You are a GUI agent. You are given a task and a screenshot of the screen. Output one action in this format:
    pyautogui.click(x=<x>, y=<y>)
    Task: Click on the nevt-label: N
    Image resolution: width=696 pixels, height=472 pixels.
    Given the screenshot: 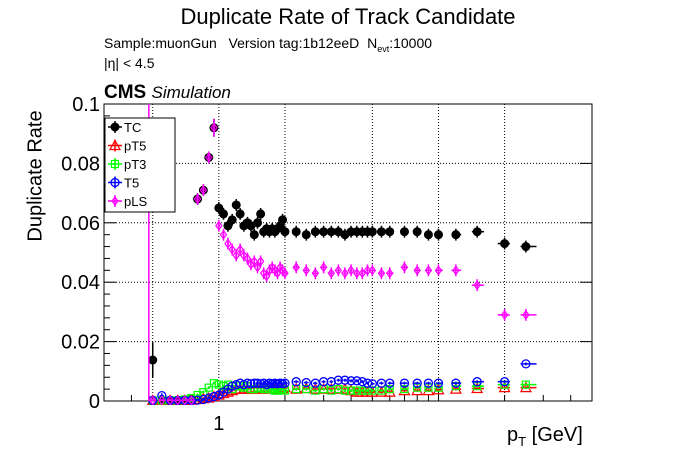 What is the action you would take?
    pyautogui.click(x=372, y=43)
    